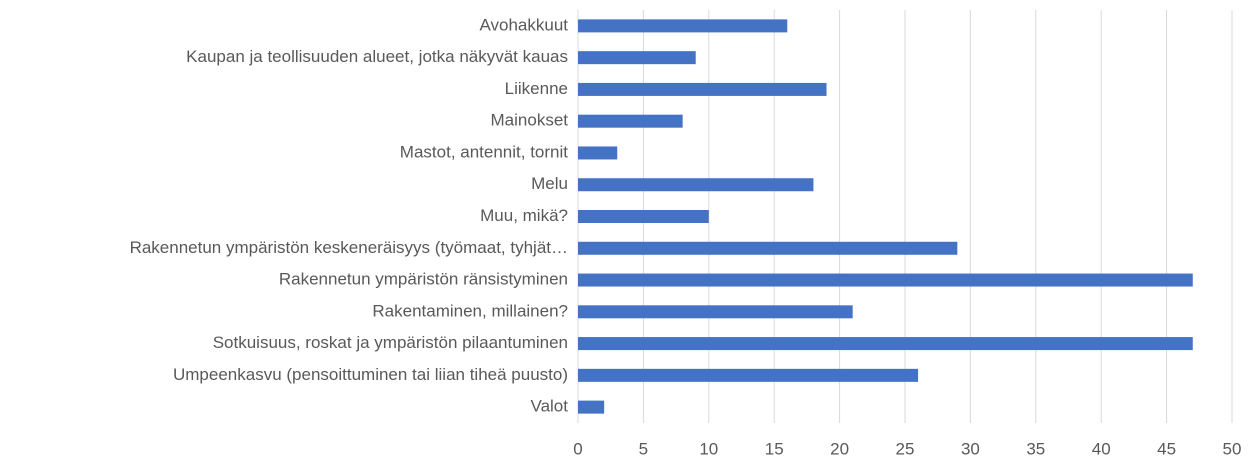 The height and width of the screenshot is (463, 1257). Describe the element at coordinates (549, 183) in the screenshot. I see `y-tick-label: Melu` at that location.